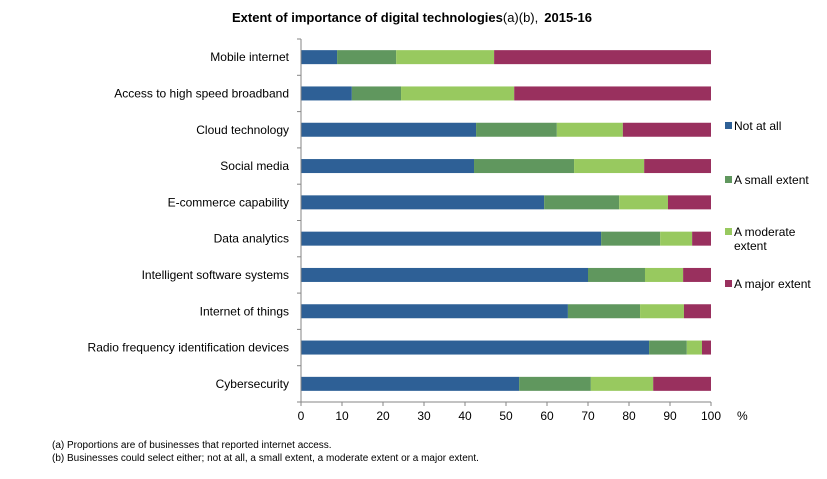 Image resolution: width=827 pixels, height=479 pixels. Describe the element at coordinates (506, 416) in the screenshot. I see `x-tick-label-50: 50` at that location.